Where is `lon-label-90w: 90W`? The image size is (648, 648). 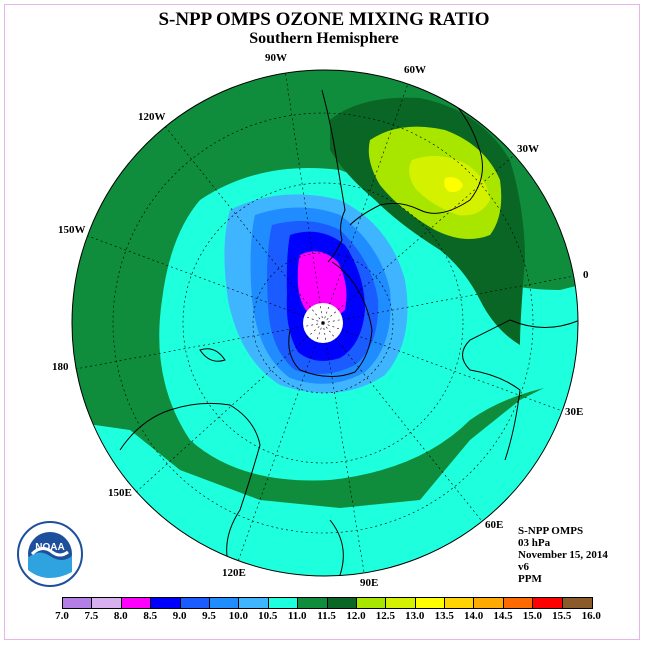 lon-label-90w: 90W is located at coordinates (276, 58).